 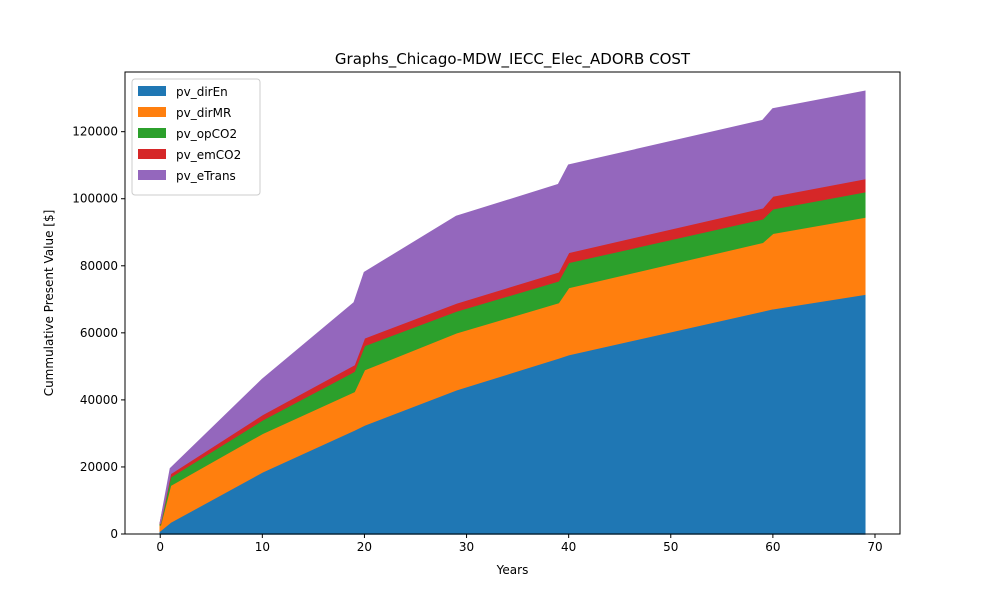 What do you see at coordinates (874, 547) in the screenshot?
I see `x-tick-label: 70` at bounding box center [874, 547].